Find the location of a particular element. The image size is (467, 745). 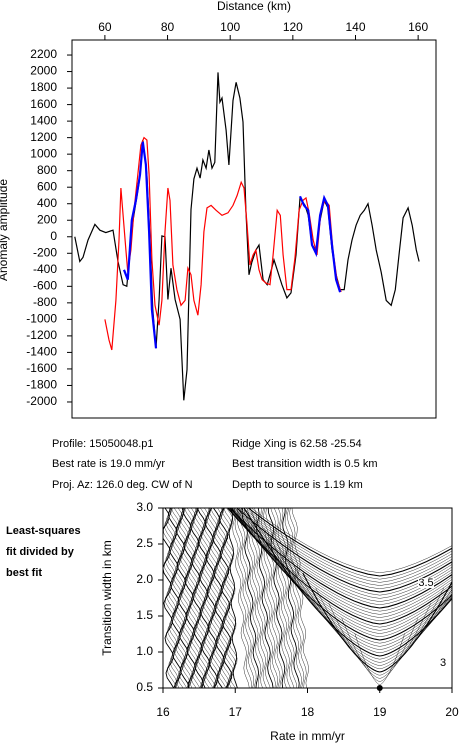

y-tick-label: 0 is located at coordinates (53, 236).